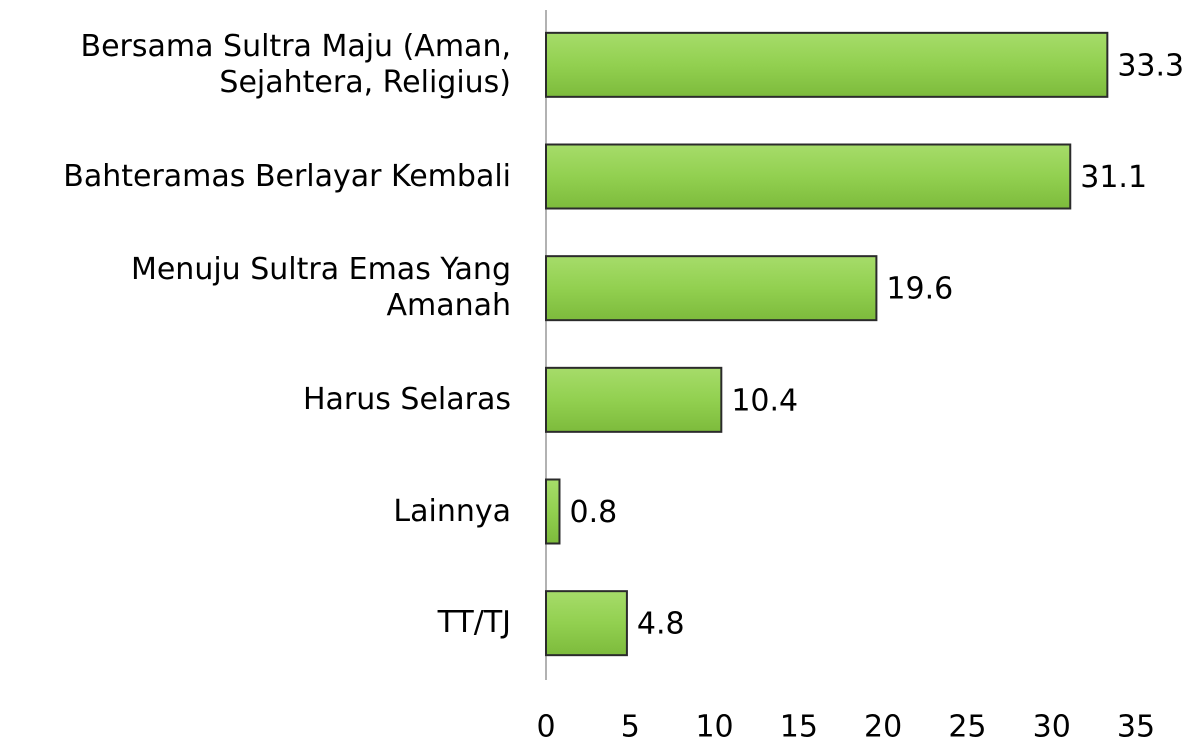 This screenshot has height=746, width=1197. I want to click on value-label: 31.1, so click(1113, 177).